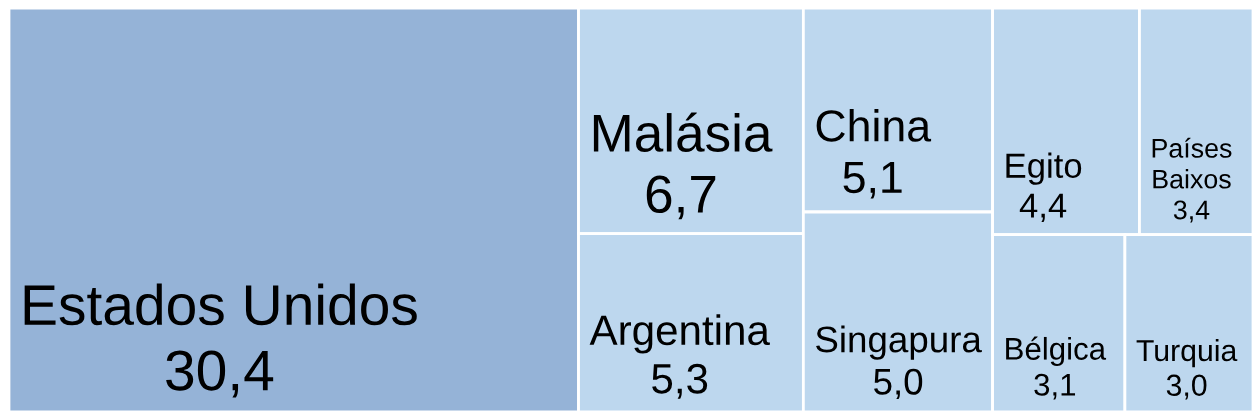  I want to click on data-label: 4,4, so click(1043, 207).